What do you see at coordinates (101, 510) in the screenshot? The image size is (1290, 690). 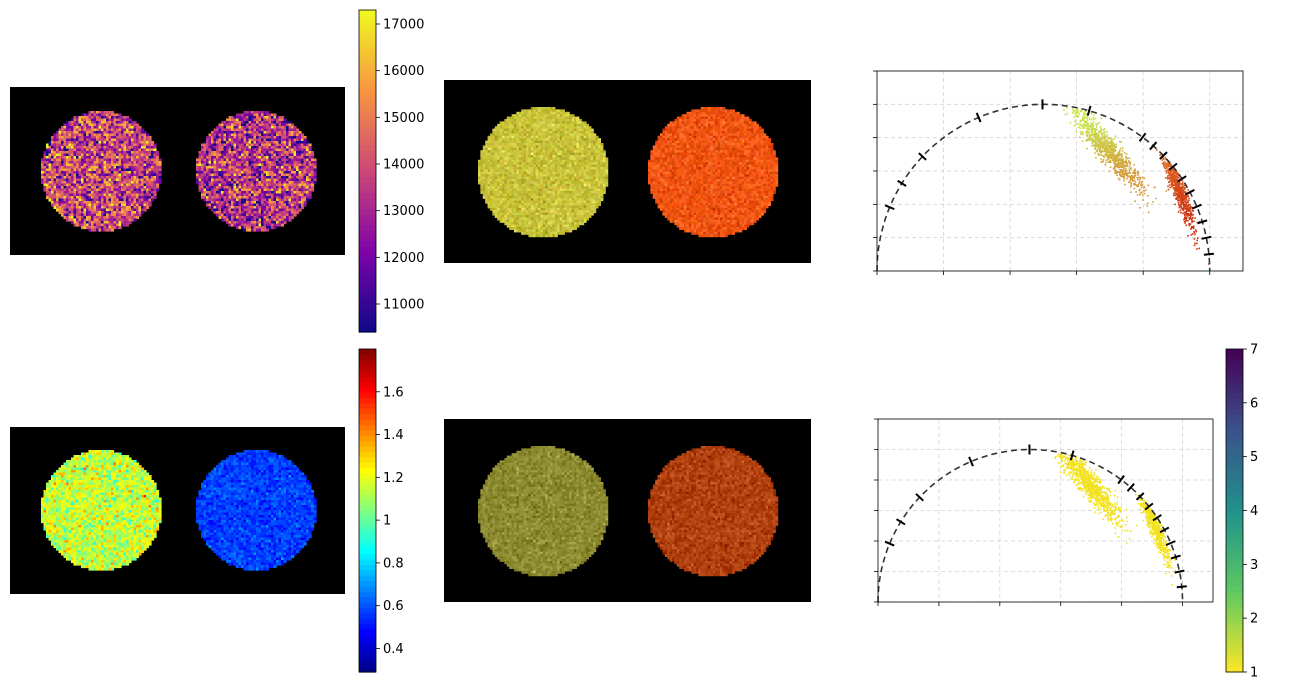 I see `image-object` at bounding box center [101, 510].